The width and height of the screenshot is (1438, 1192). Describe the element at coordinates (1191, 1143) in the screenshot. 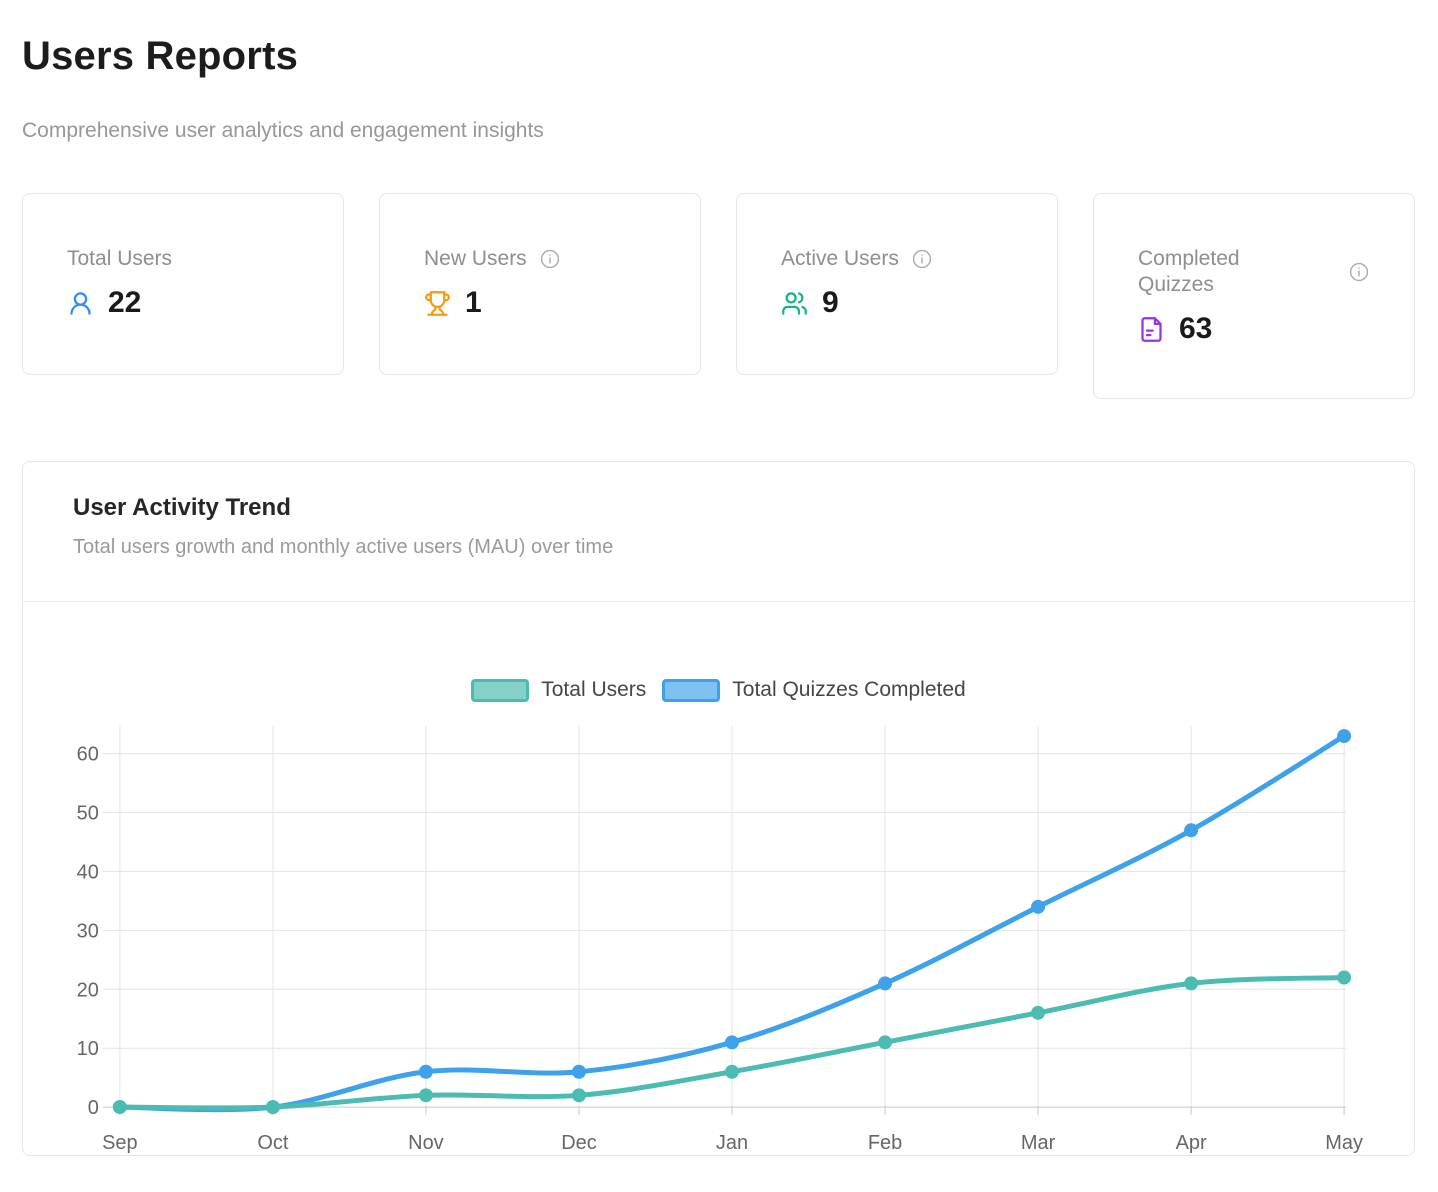

I see `x-tick-label: Apr` at that location.